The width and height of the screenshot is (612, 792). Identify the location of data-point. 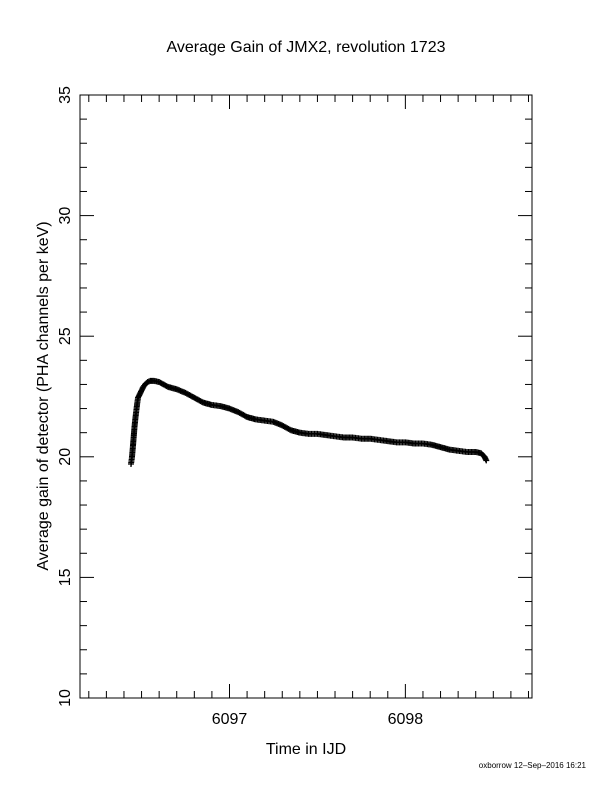
(486, 460).